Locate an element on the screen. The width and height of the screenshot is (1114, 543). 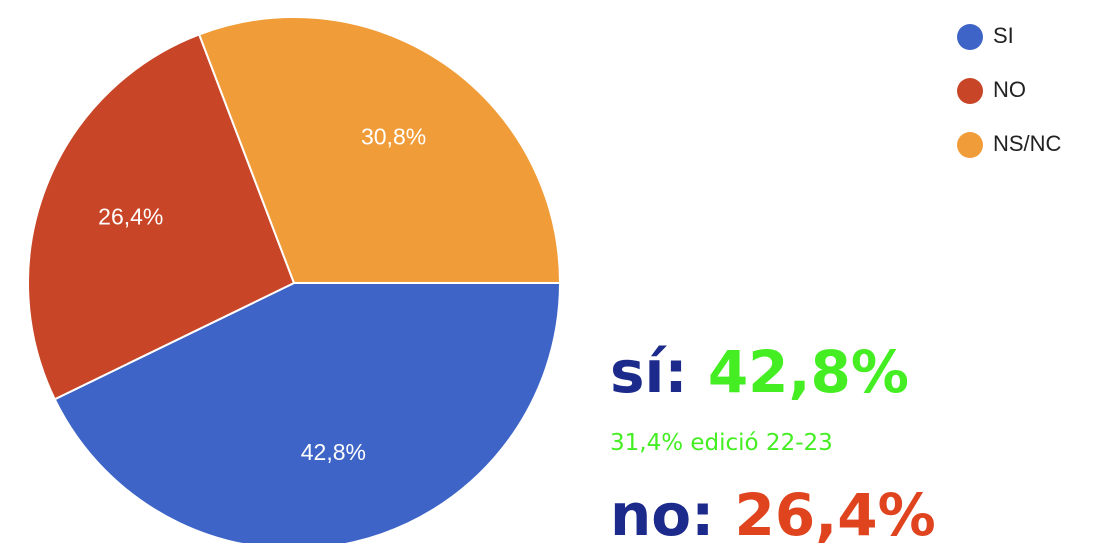
annotation-si: sí: 42,8% is located at coordinates (759, 372).